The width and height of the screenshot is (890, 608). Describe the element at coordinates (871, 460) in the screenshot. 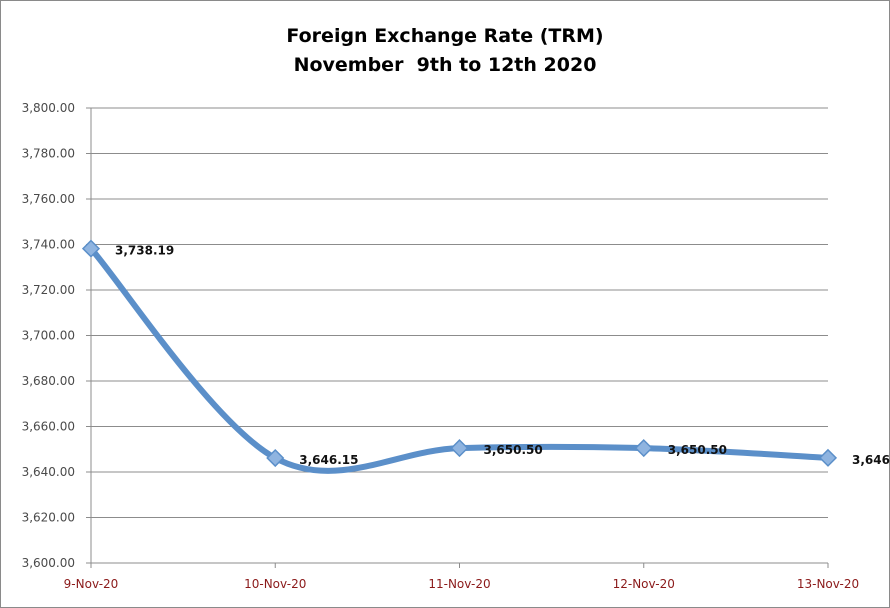

I see `data-label: 3,646.22` at that location.